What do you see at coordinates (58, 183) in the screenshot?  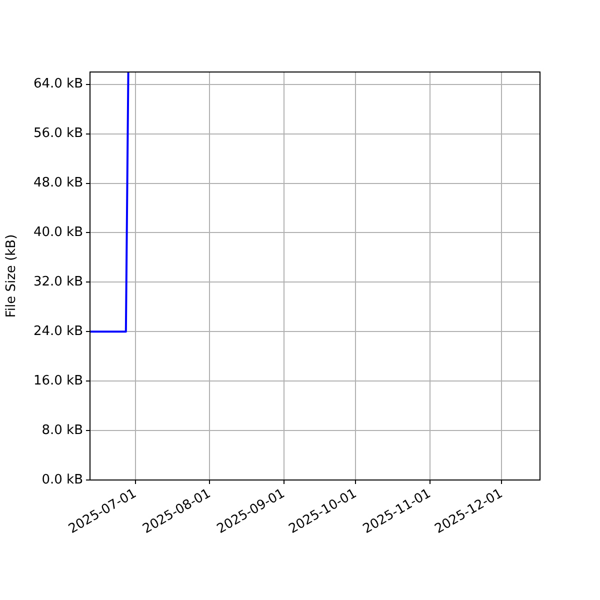 I see `y-tick-label: 48.0 kB` at bounding box center [58, 183].